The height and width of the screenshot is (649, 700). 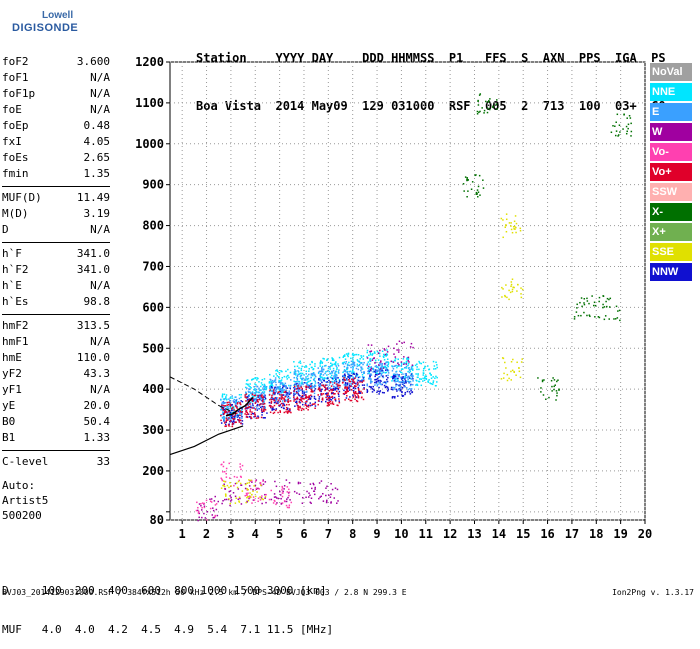 What do you see at coordinates (157, 520) in the screenshot?
I see `y-tick-label: 80` at bounding box center [157, 520].